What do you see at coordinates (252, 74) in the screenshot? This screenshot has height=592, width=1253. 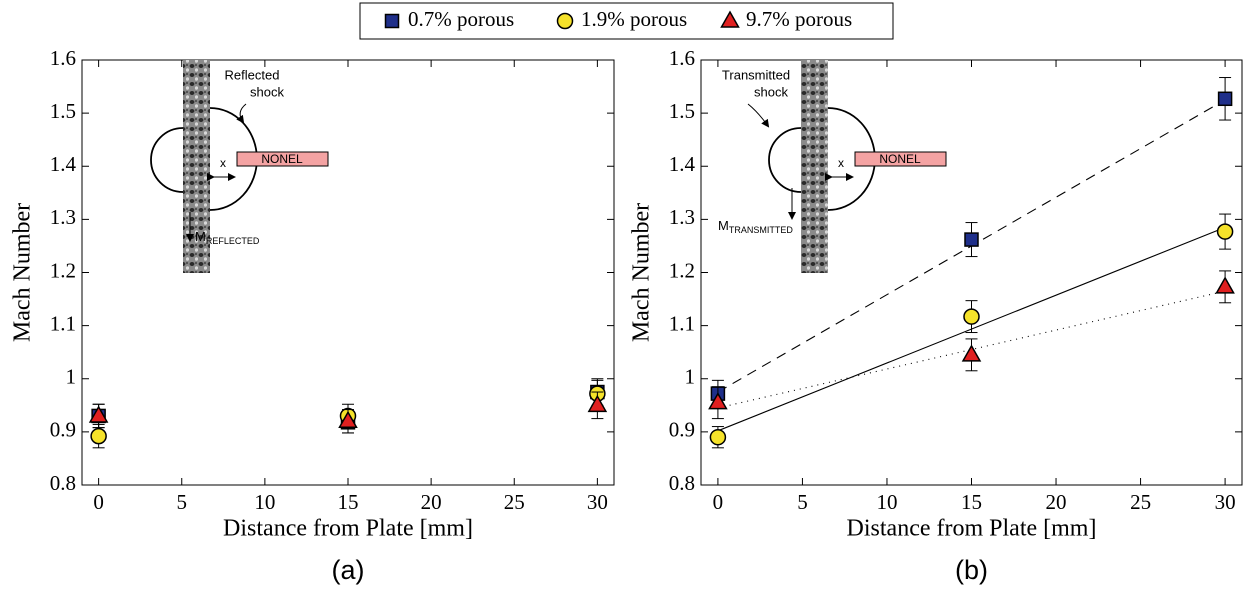 I see `diagram-label: Reflected` at bounding box center [252, 74].